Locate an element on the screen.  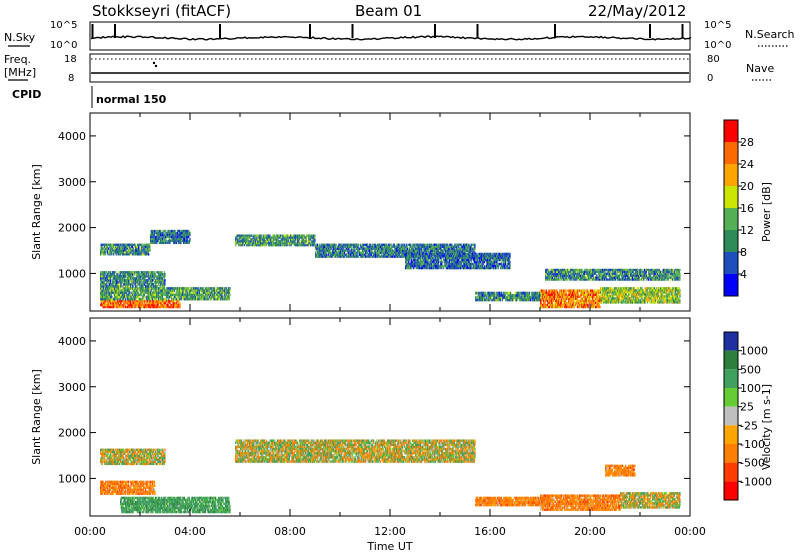
power-data is located at coordinates (390, 269).